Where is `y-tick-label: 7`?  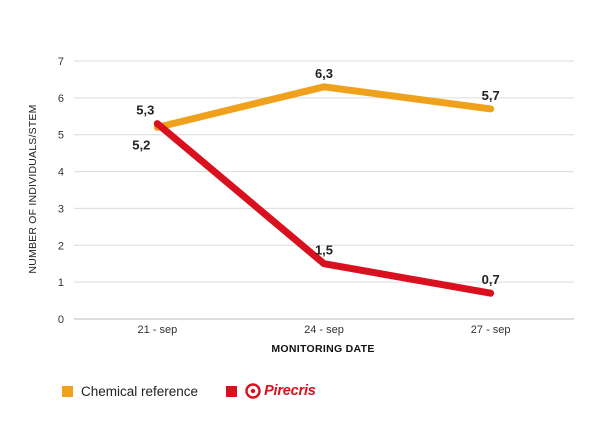
y-tick-label: 7 is located at coordinates (61, 62).